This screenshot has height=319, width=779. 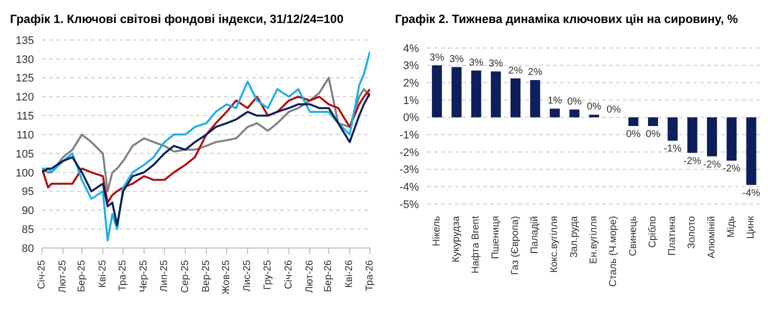 What do you see at coordinates (456, 239) in the screenshot?
I see `x-tick-label: Кукурудза` at bounding box center [456, 239].